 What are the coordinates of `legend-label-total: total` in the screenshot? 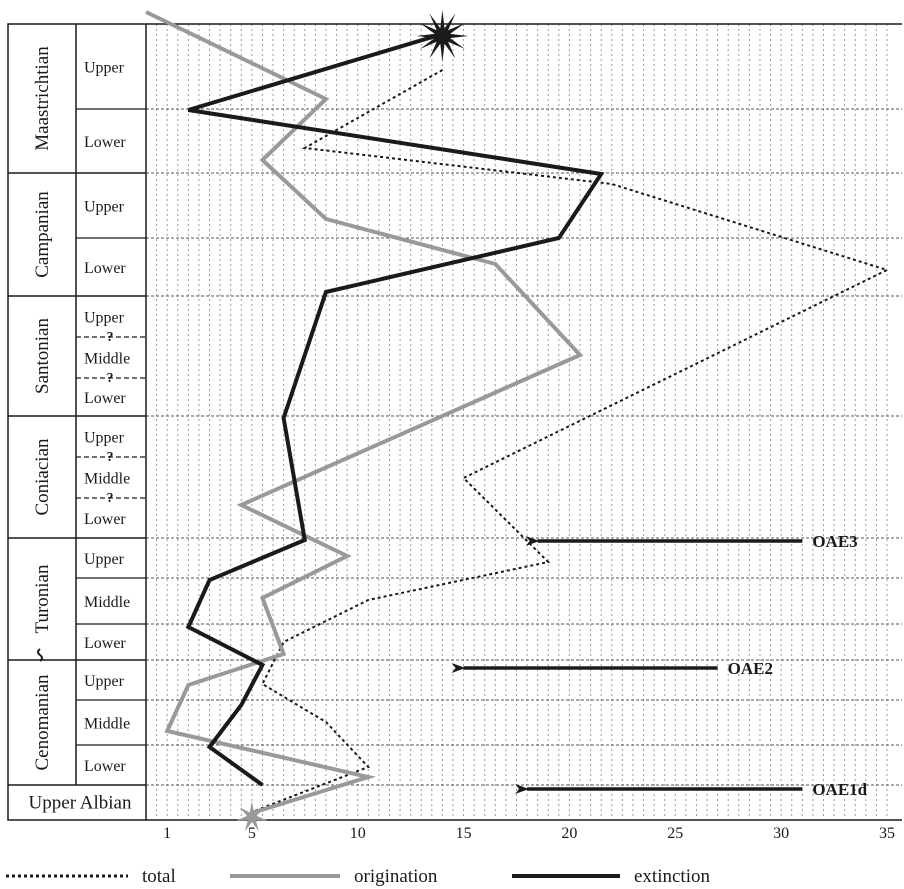 It's located at (159, 876).